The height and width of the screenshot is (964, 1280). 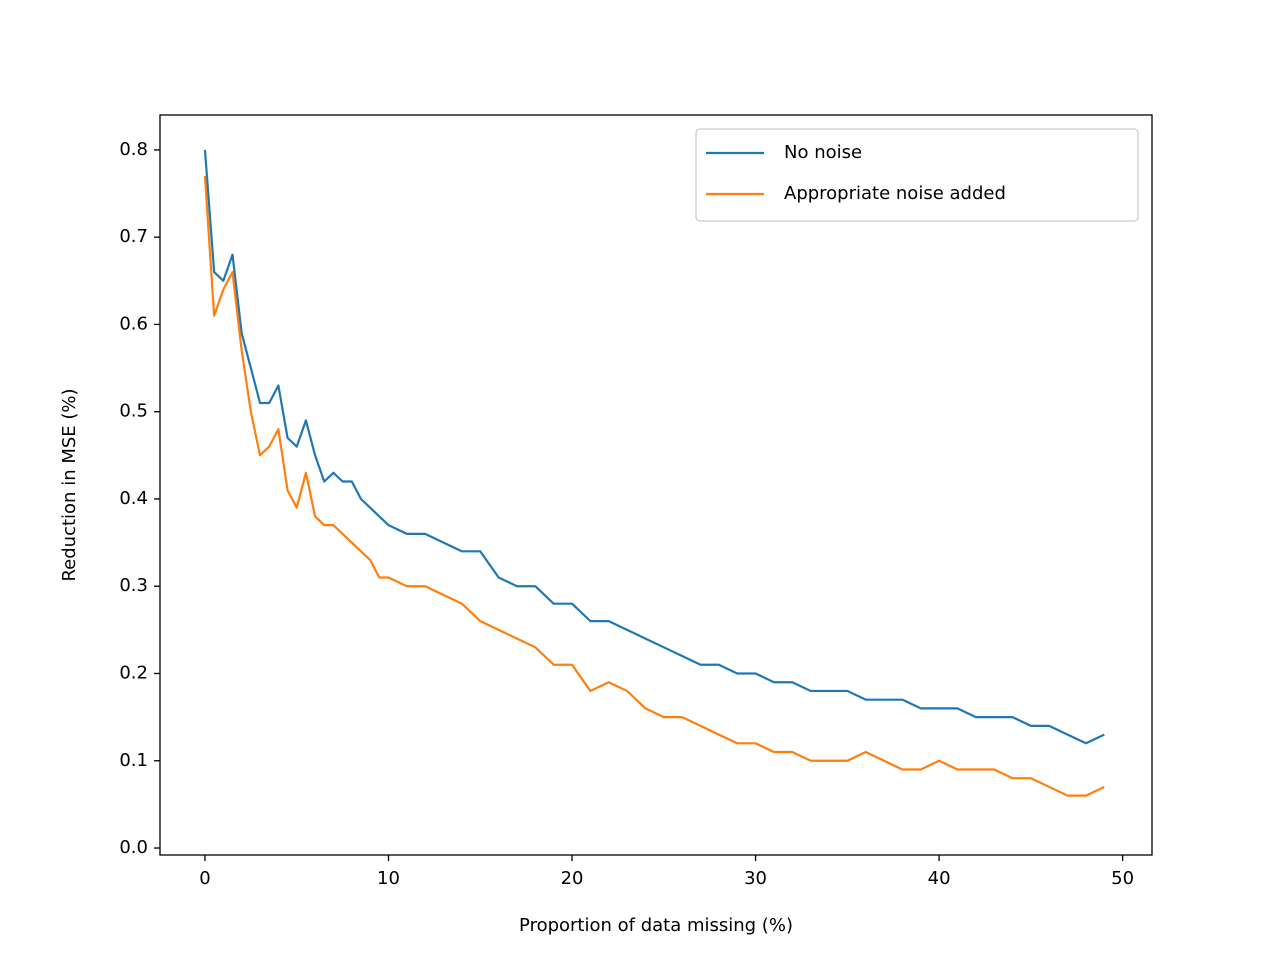 What do you see at coordinates (572, 878) in the screenshot?
I see `x-tick-label: 20` at bounding box center [572, 878].